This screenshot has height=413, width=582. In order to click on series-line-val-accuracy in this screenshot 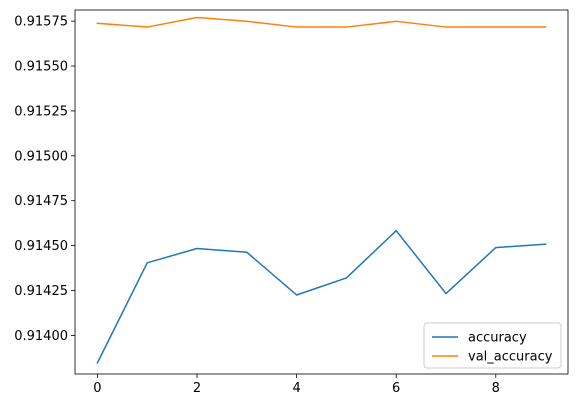, I will do `click(321, 22)`.